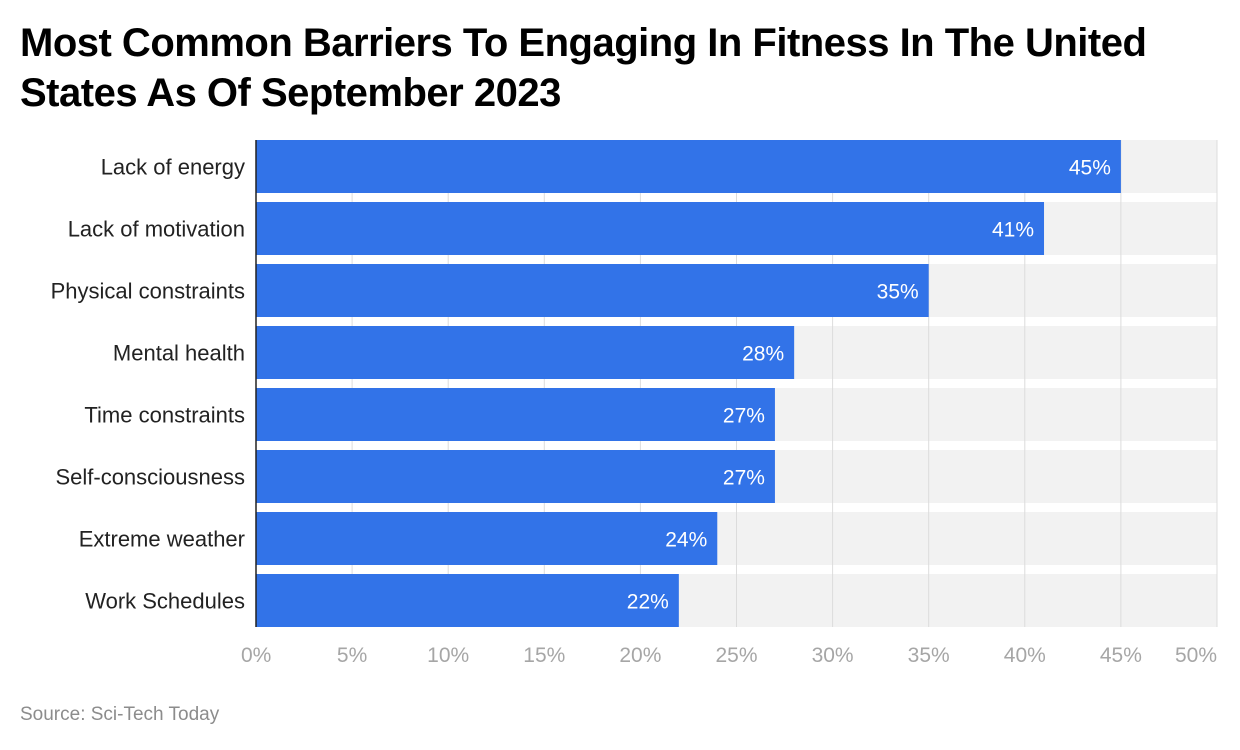 This screenshot has height=750, width=1240. Describe the element at coordinates (763, 354) in the screenshot. I see `value-label: 28%` at that location.